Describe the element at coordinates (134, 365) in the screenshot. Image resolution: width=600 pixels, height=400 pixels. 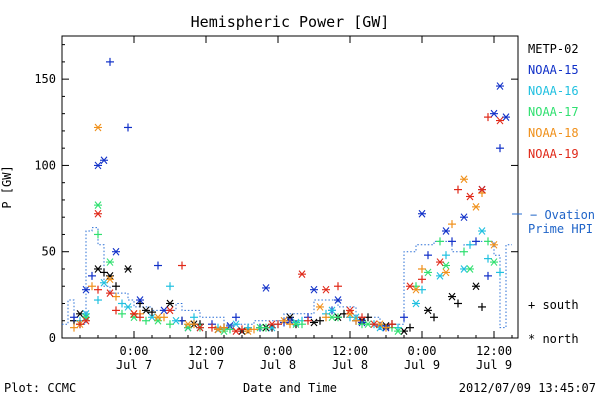
I see `x-tick-date-label: Jul 7` at that location.